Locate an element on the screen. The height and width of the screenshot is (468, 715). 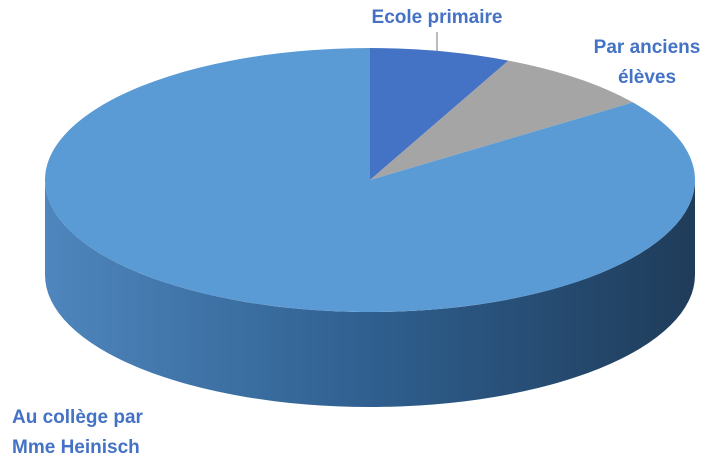
slice-label: élèves is located at coordinates (647, 77).